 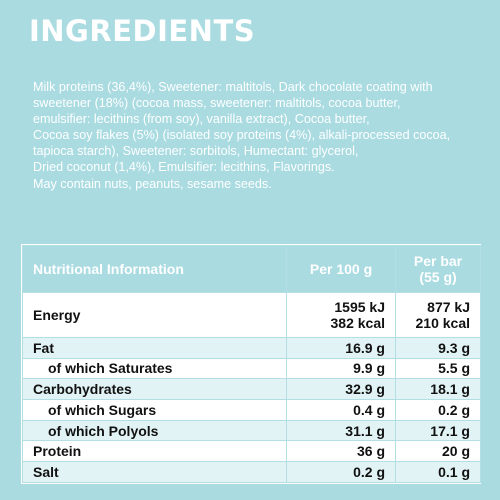 I want to click on header-per-bar-line1: Per bar, so click(x=438, y=261).